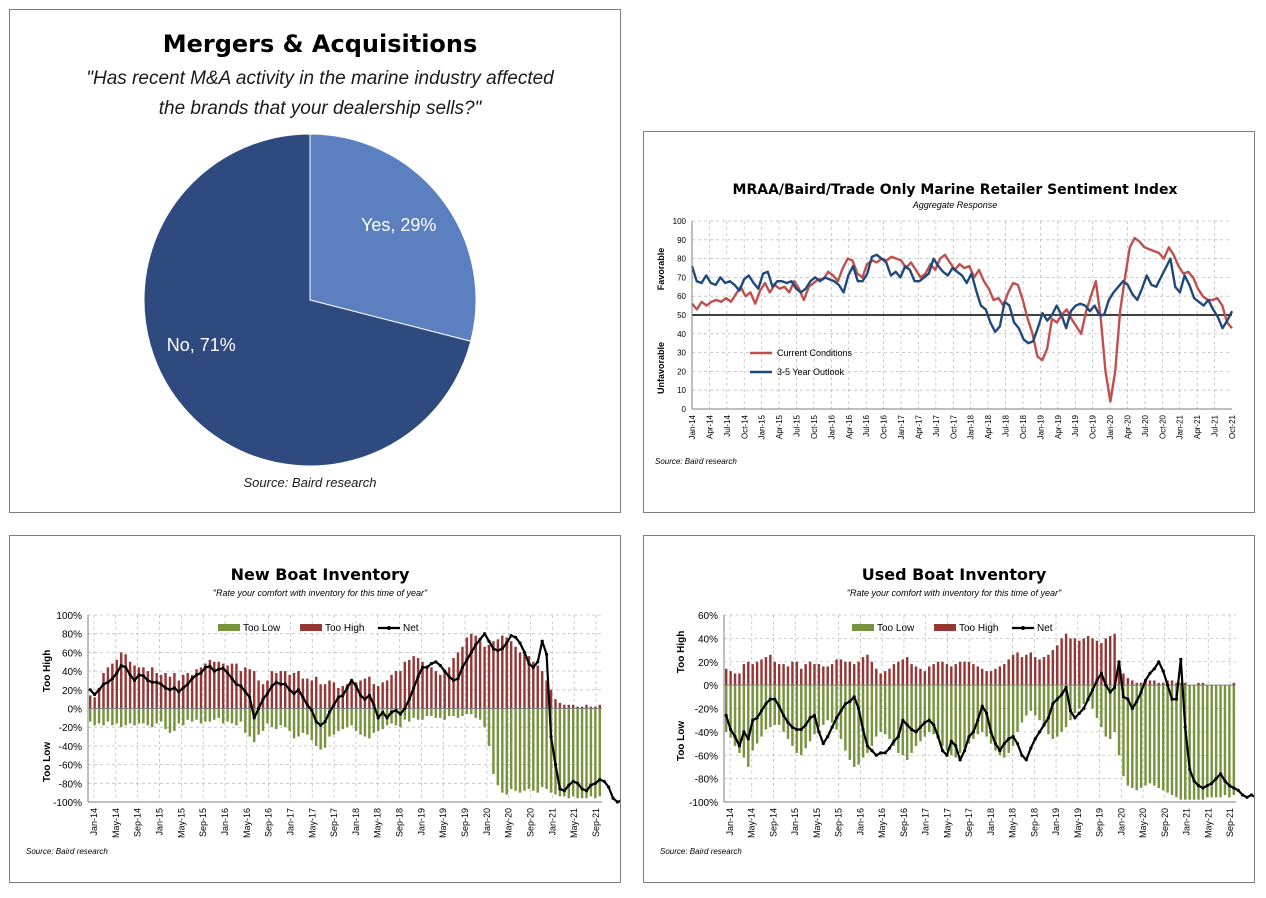 The image size is (1266, 898). I want to click on x-tick-label: Sep-15, so click(839, 822).